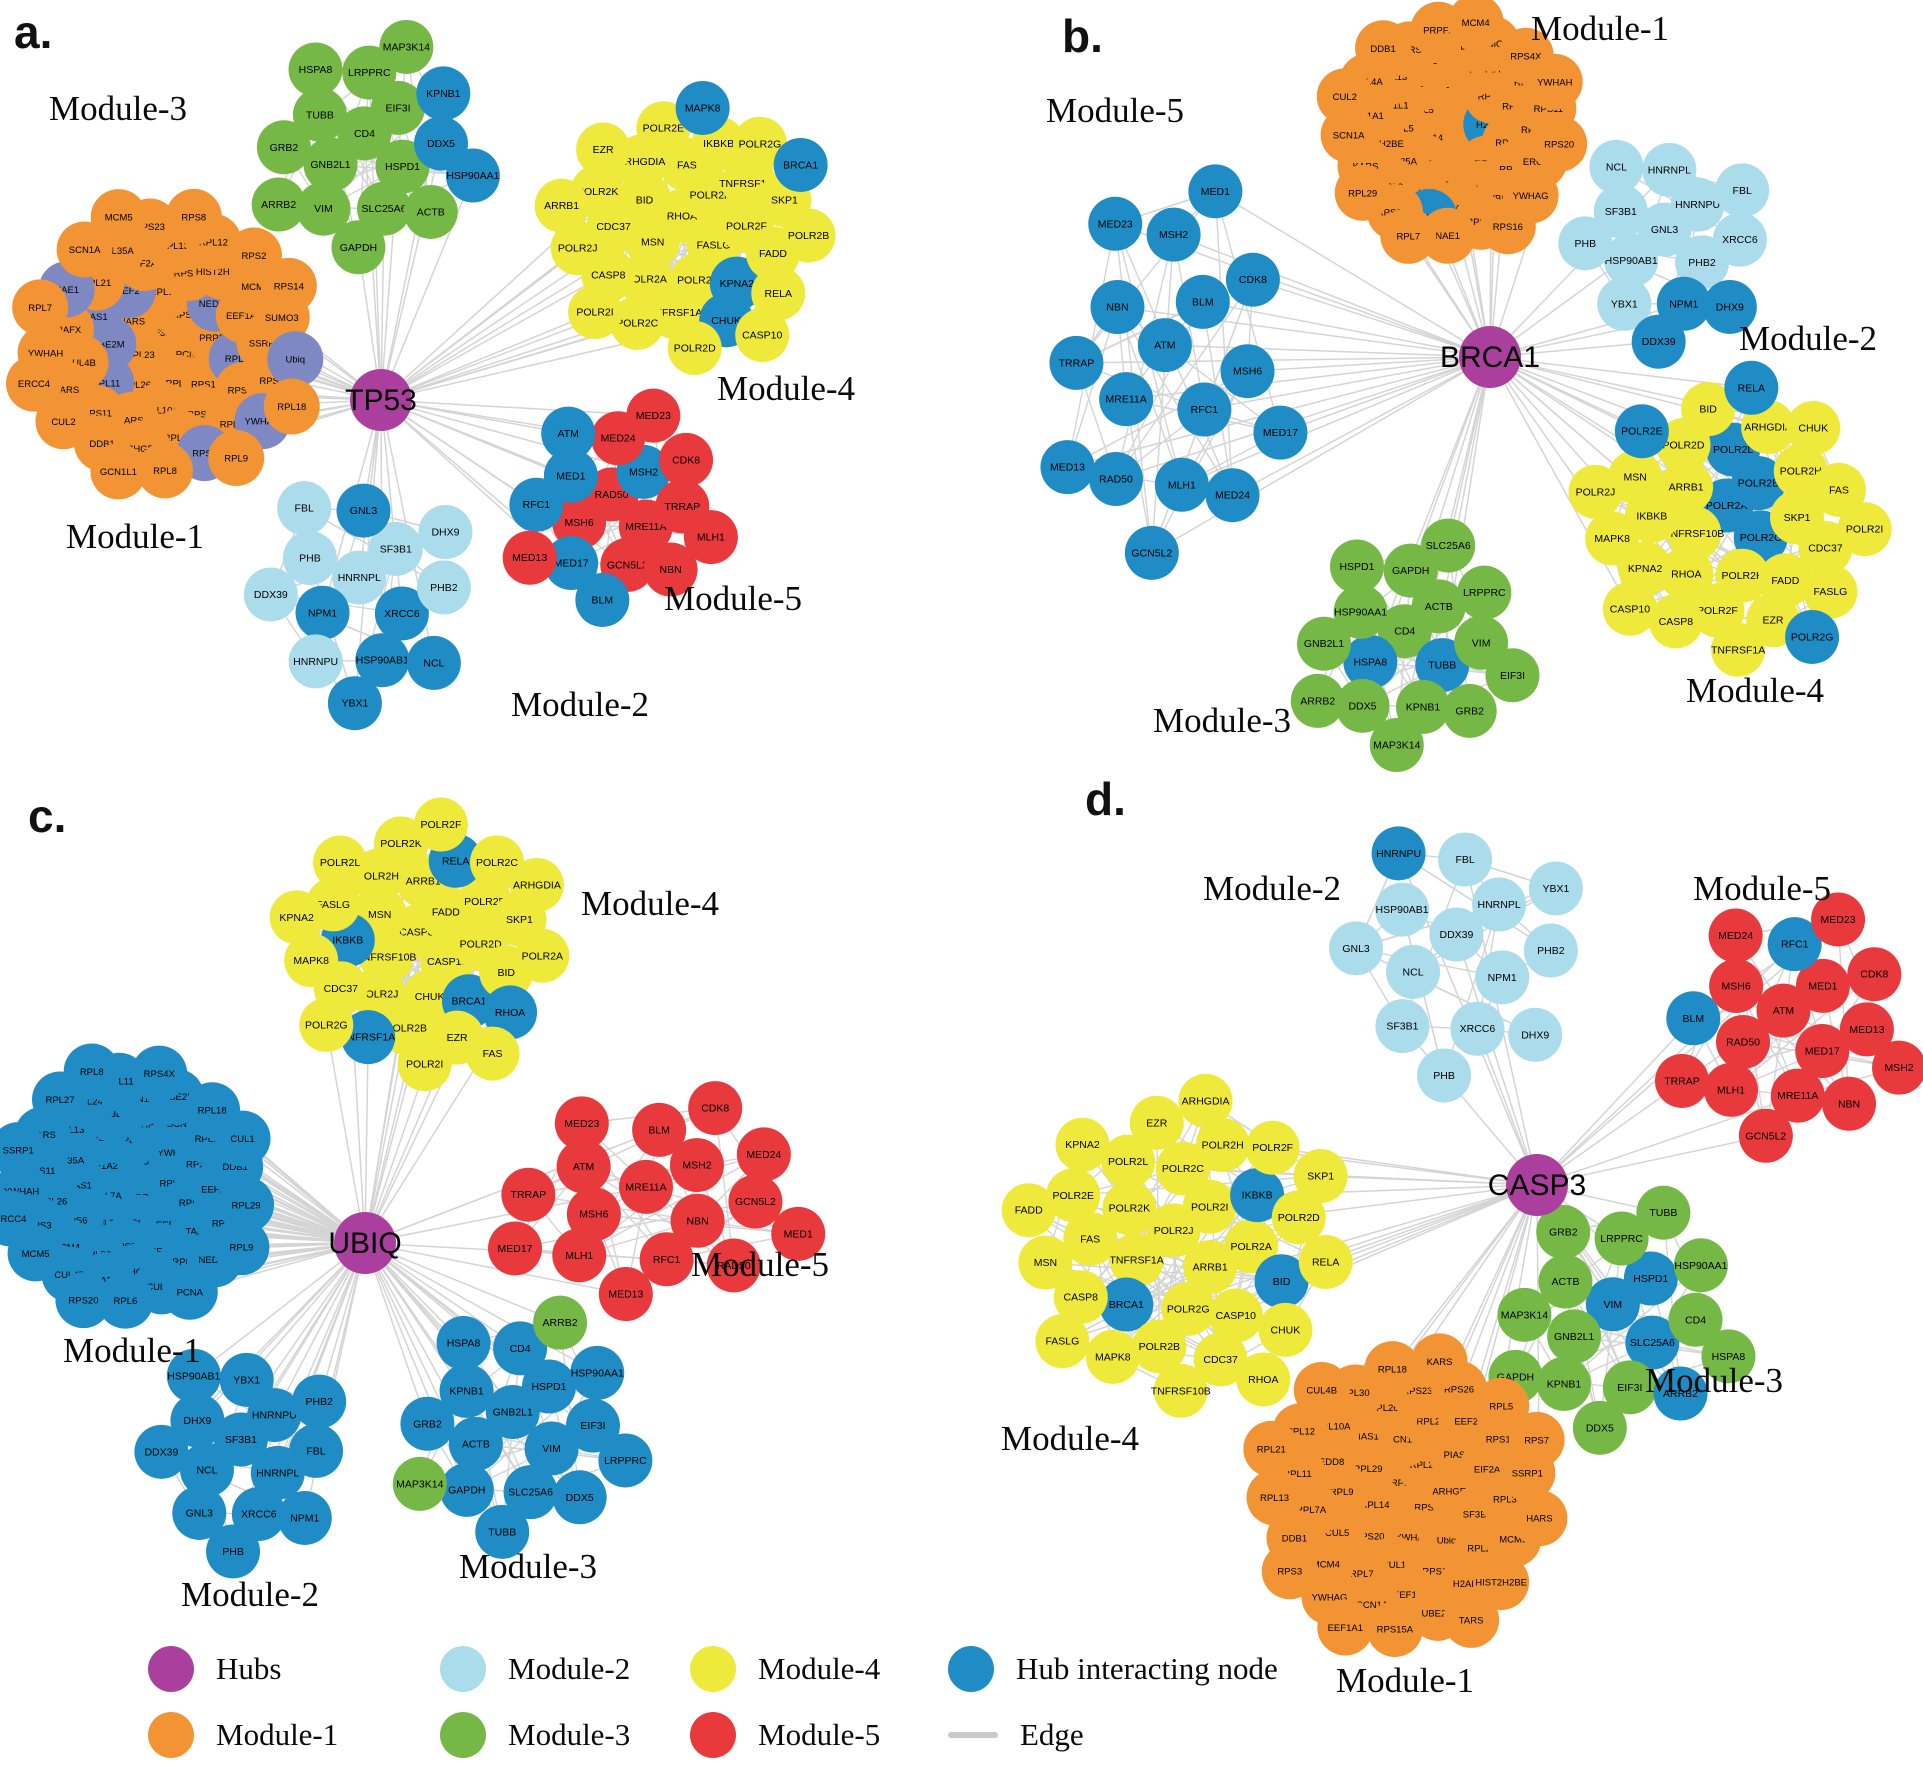 The height and width of the screenshot is (1775, 1923). Describe the element at coordinates (1147, 1668) in the screenshot. I see `legend-label: Hub interacting node` at that location.